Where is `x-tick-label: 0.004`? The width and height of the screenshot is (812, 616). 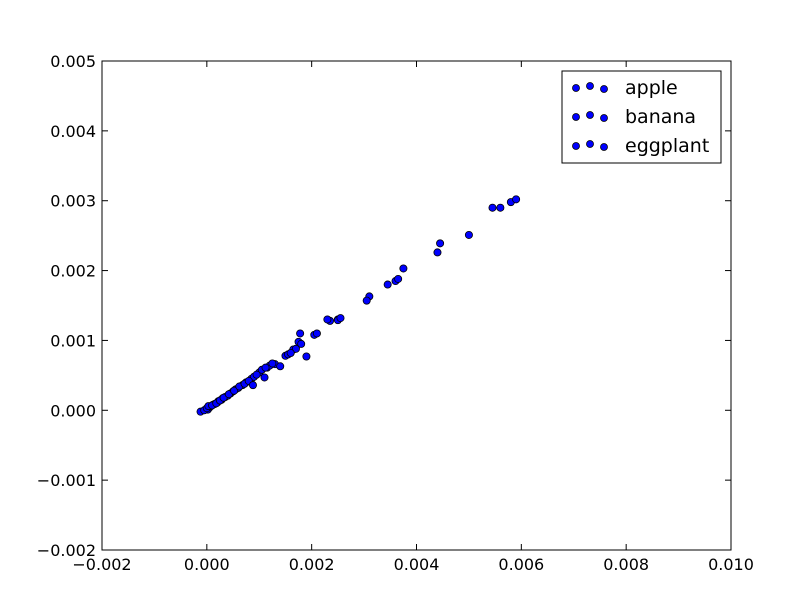 x-tick-label: 0.004 is located at coordinates (417, 564).